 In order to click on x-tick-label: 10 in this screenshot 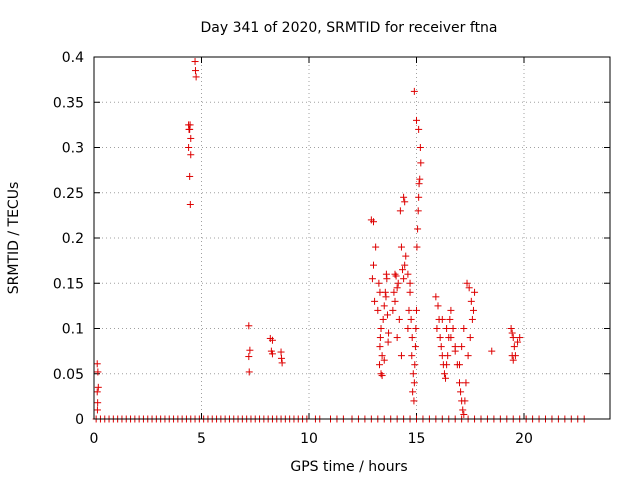, I will do `click(309, 439)`.